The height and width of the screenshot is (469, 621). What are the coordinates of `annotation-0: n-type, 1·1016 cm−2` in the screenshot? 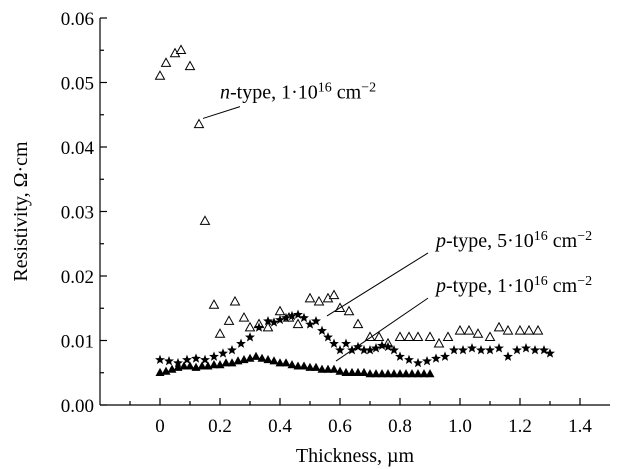 It's located at (289, 99).